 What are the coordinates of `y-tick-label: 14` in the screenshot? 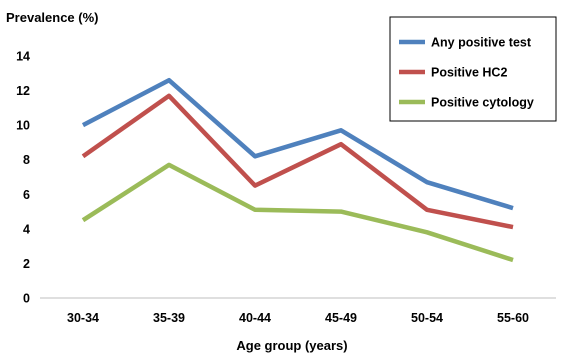 It's located at (23, 57).